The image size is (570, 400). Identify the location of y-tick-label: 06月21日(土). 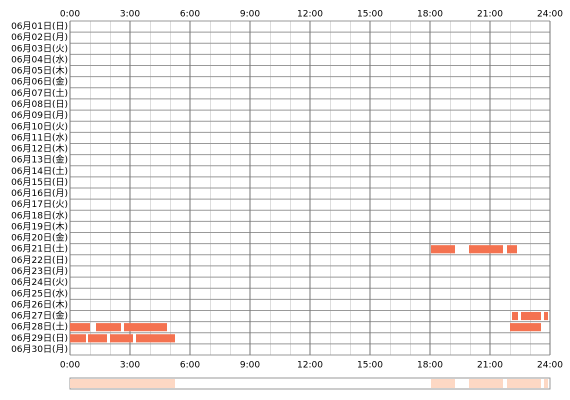
(39, 249).